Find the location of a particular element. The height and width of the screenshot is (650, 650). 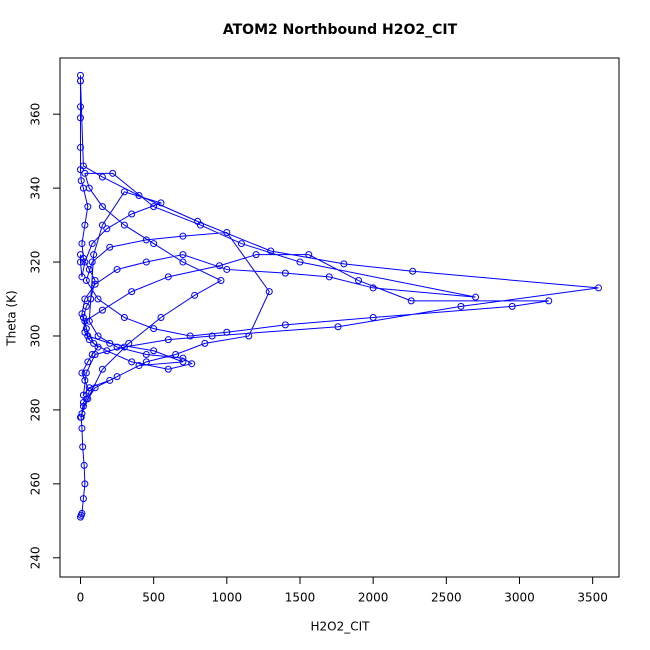

y-tick-label: 240 is located at coordinates (36, 557).